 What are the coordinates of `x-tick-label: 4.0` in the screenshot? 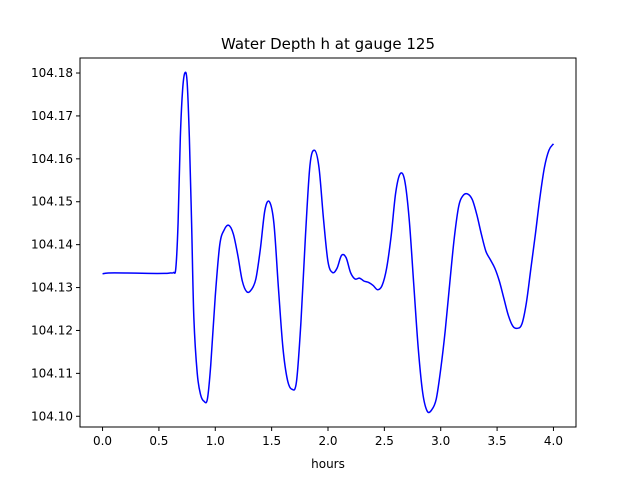 It's located at (553, 441).